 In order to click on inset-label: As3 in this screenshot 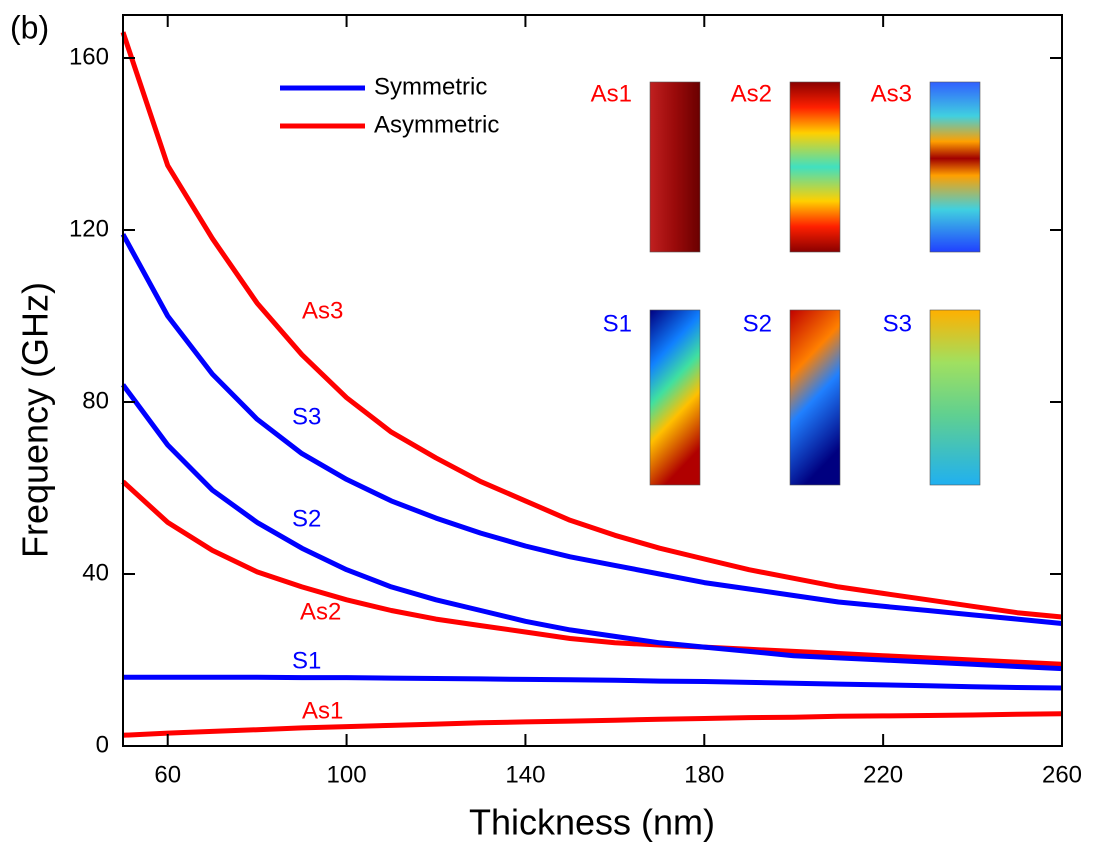, I will do `click(891, 93)`.